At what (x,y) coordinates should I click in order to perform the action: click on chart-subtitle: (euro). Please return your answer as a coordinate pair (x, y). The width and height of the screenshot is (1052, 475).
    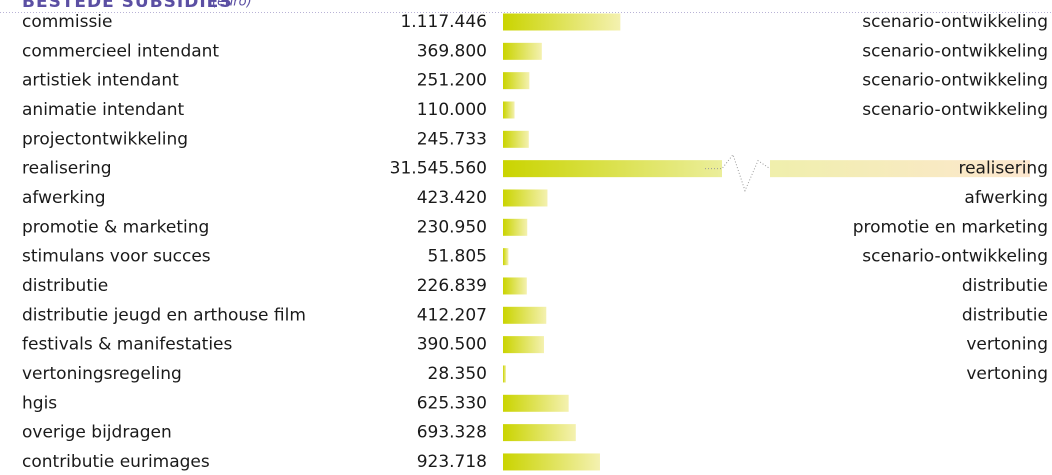
    Looking at the image, I should click on (232, 5).